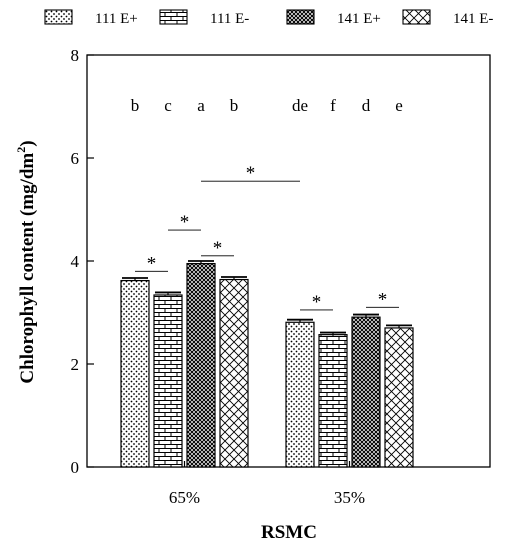 The height and width of the screenshot is (550, 511). Describe the element at coordinates (399, 105) in the screenshot. I see `significance-letter: e` at that location.